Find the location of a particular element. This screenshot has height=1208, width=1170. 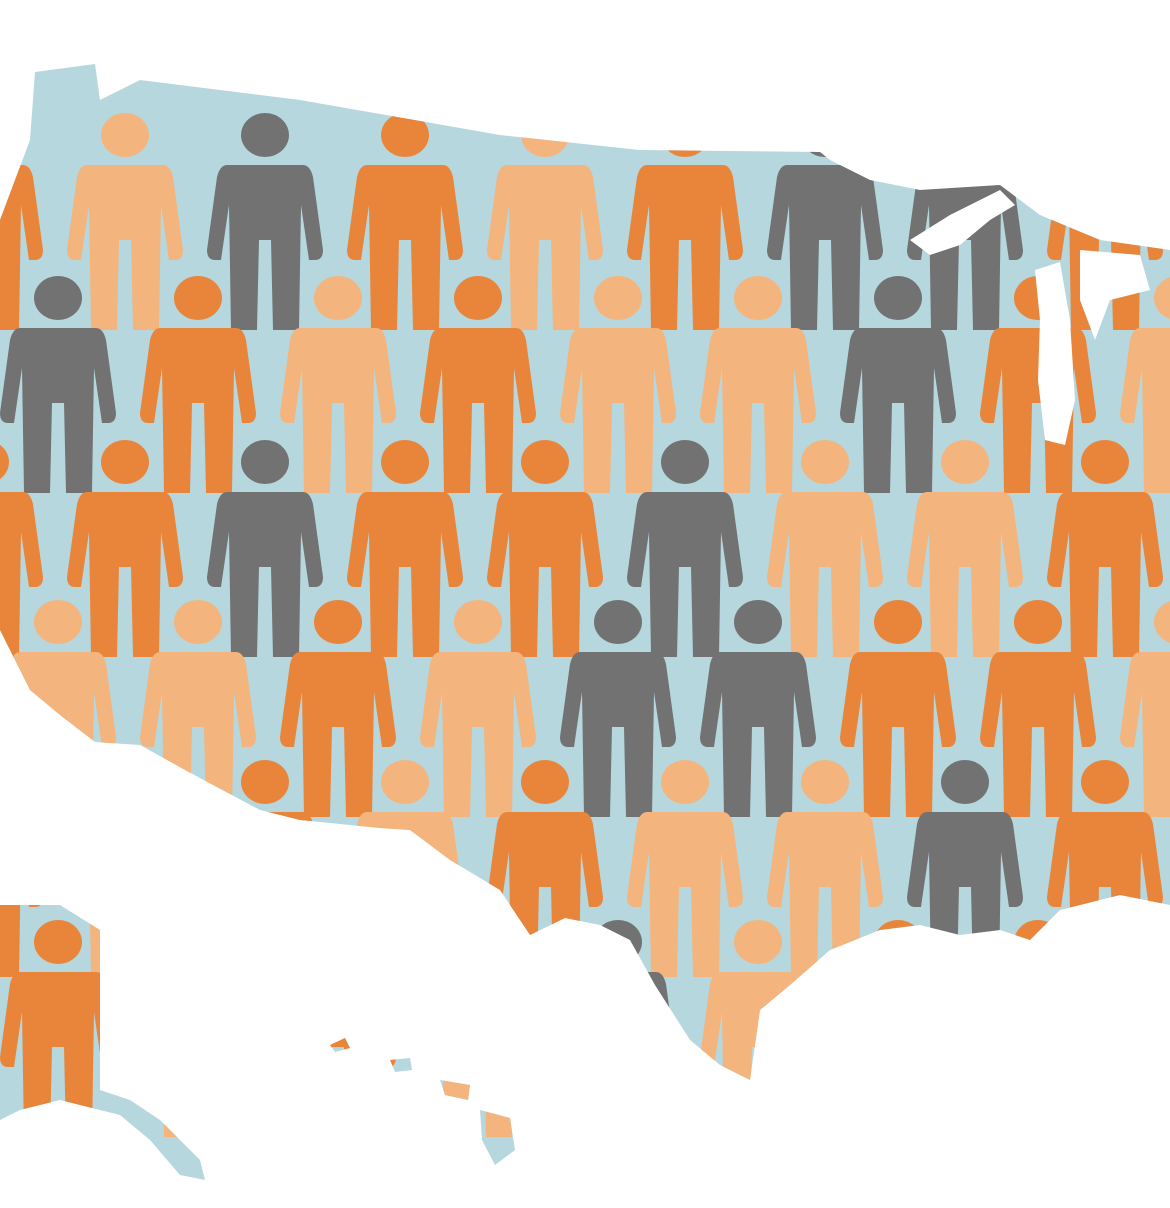

great-lakes is located at coordinates (1030, 317).